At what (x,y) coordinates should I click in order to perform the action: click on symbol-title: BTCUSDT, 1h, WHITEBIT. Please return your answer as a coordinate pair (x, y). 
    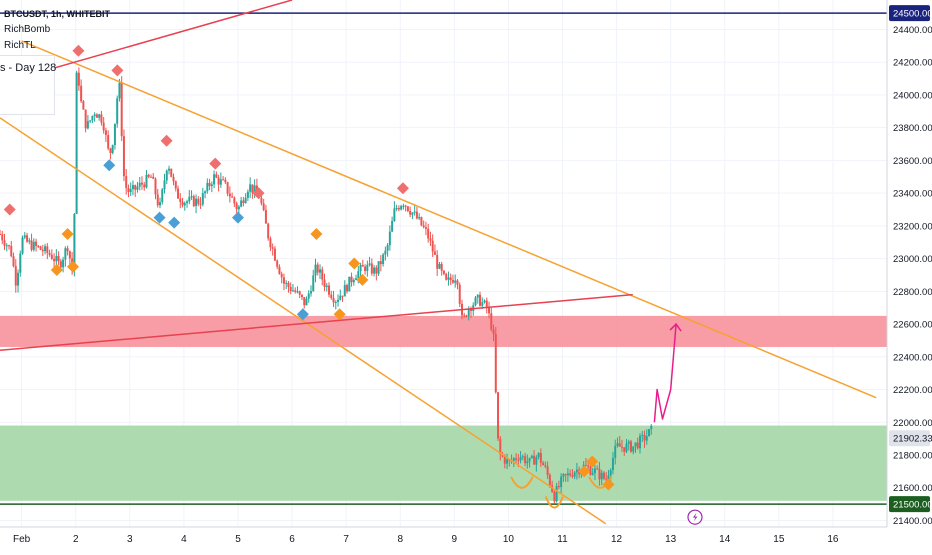
    Looking at the image, I should click on (57, 14).